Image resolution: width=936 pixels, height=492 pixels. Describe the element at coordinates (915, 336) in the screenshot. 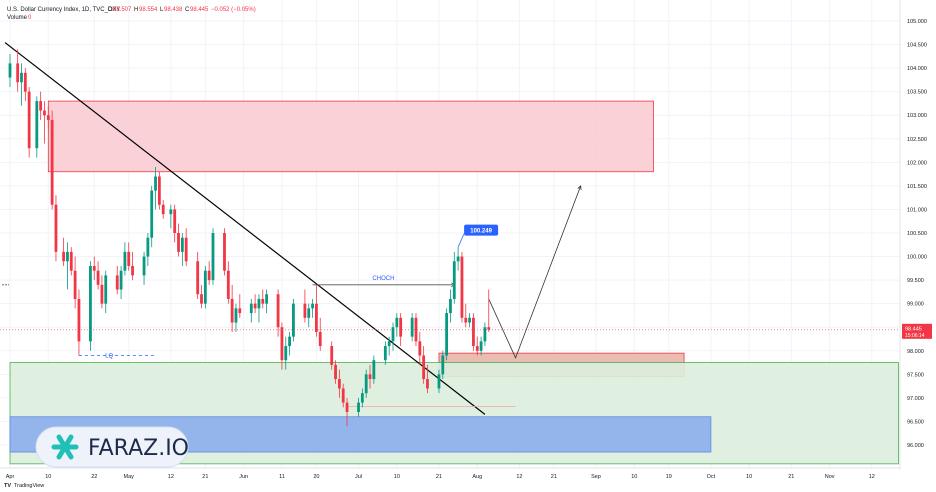

I see `countdown-text: 15:06:14` at that location.